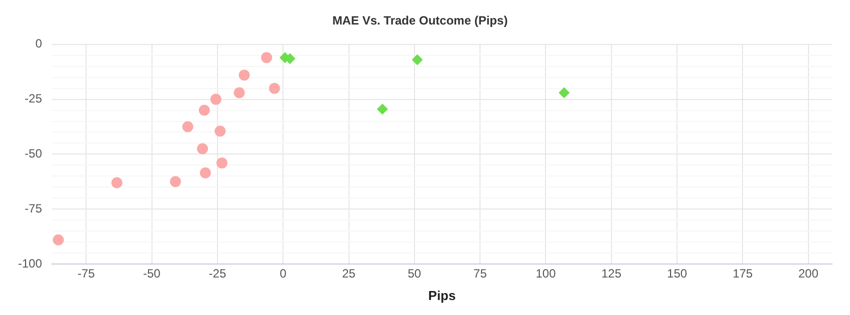 The image size is (850, 315). Describe the element at coordinates (86, 273) in the screenshot. I see `x-tick-label: -75` at that location.